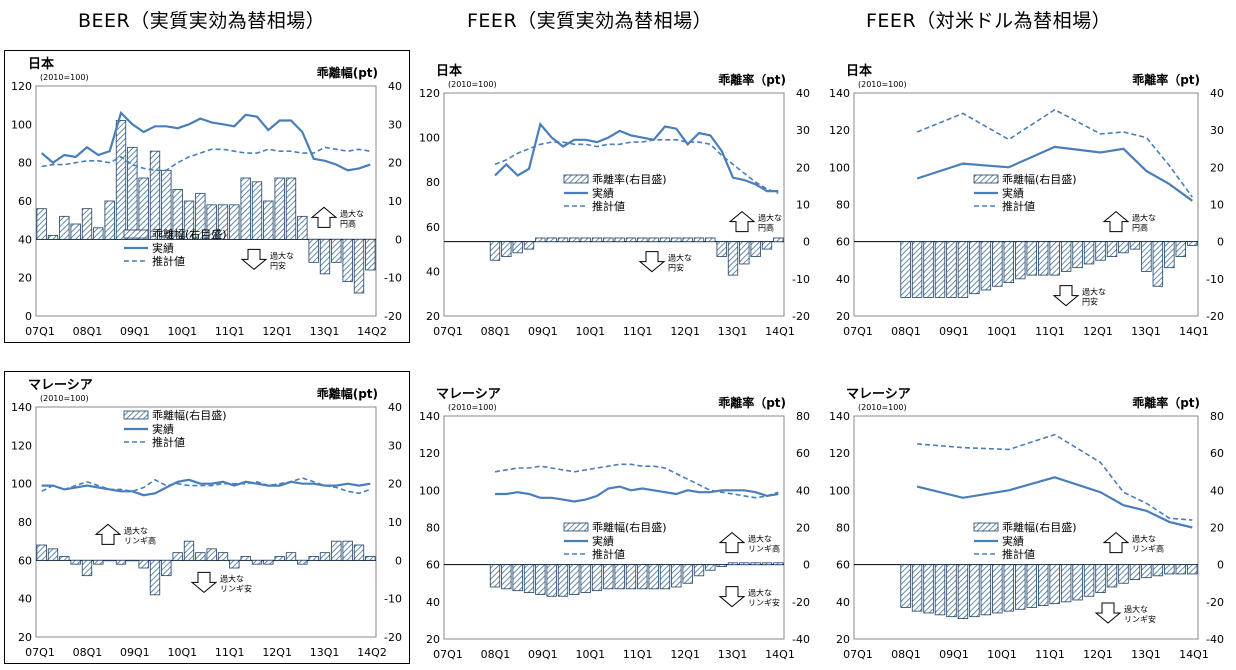 This screenshot has width=1236, height=670. What do you see at coordinates (603, 541) in the screenshot?
I see `legend-actual-label: 実績` at bounding box center [603, 541].